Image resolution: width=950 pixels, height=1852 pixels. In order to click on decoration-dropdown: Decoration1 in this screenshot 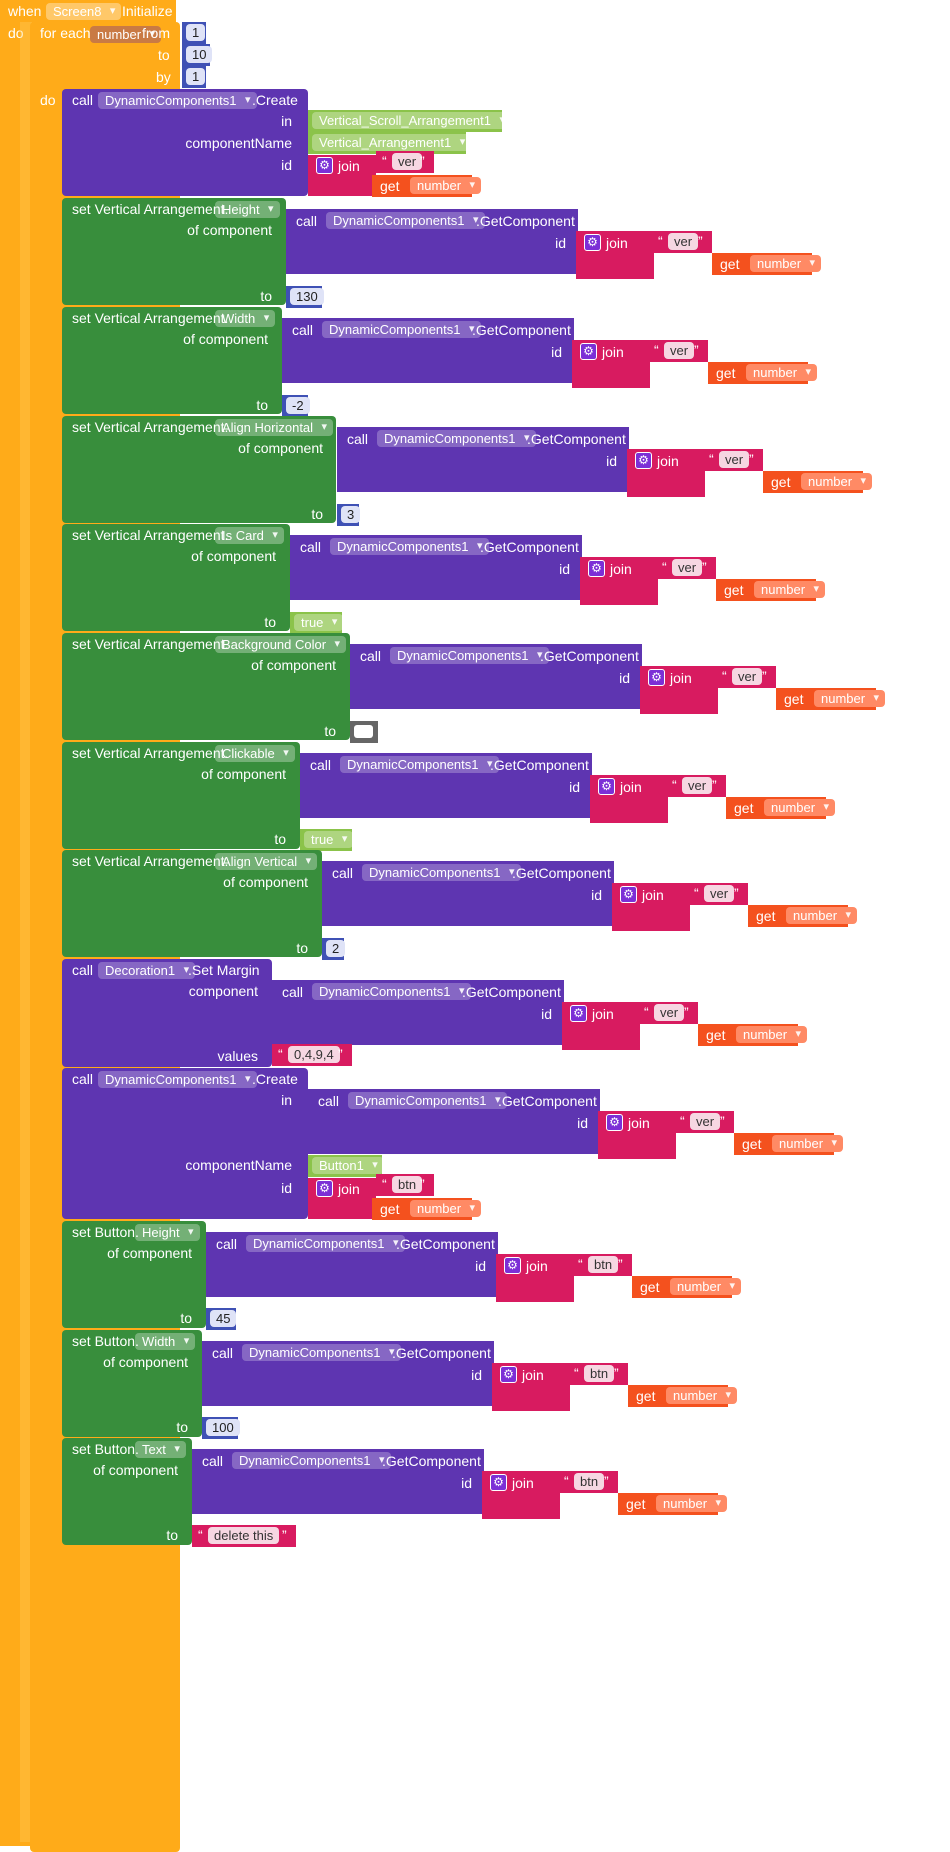, I will do `click(147, 970)`.